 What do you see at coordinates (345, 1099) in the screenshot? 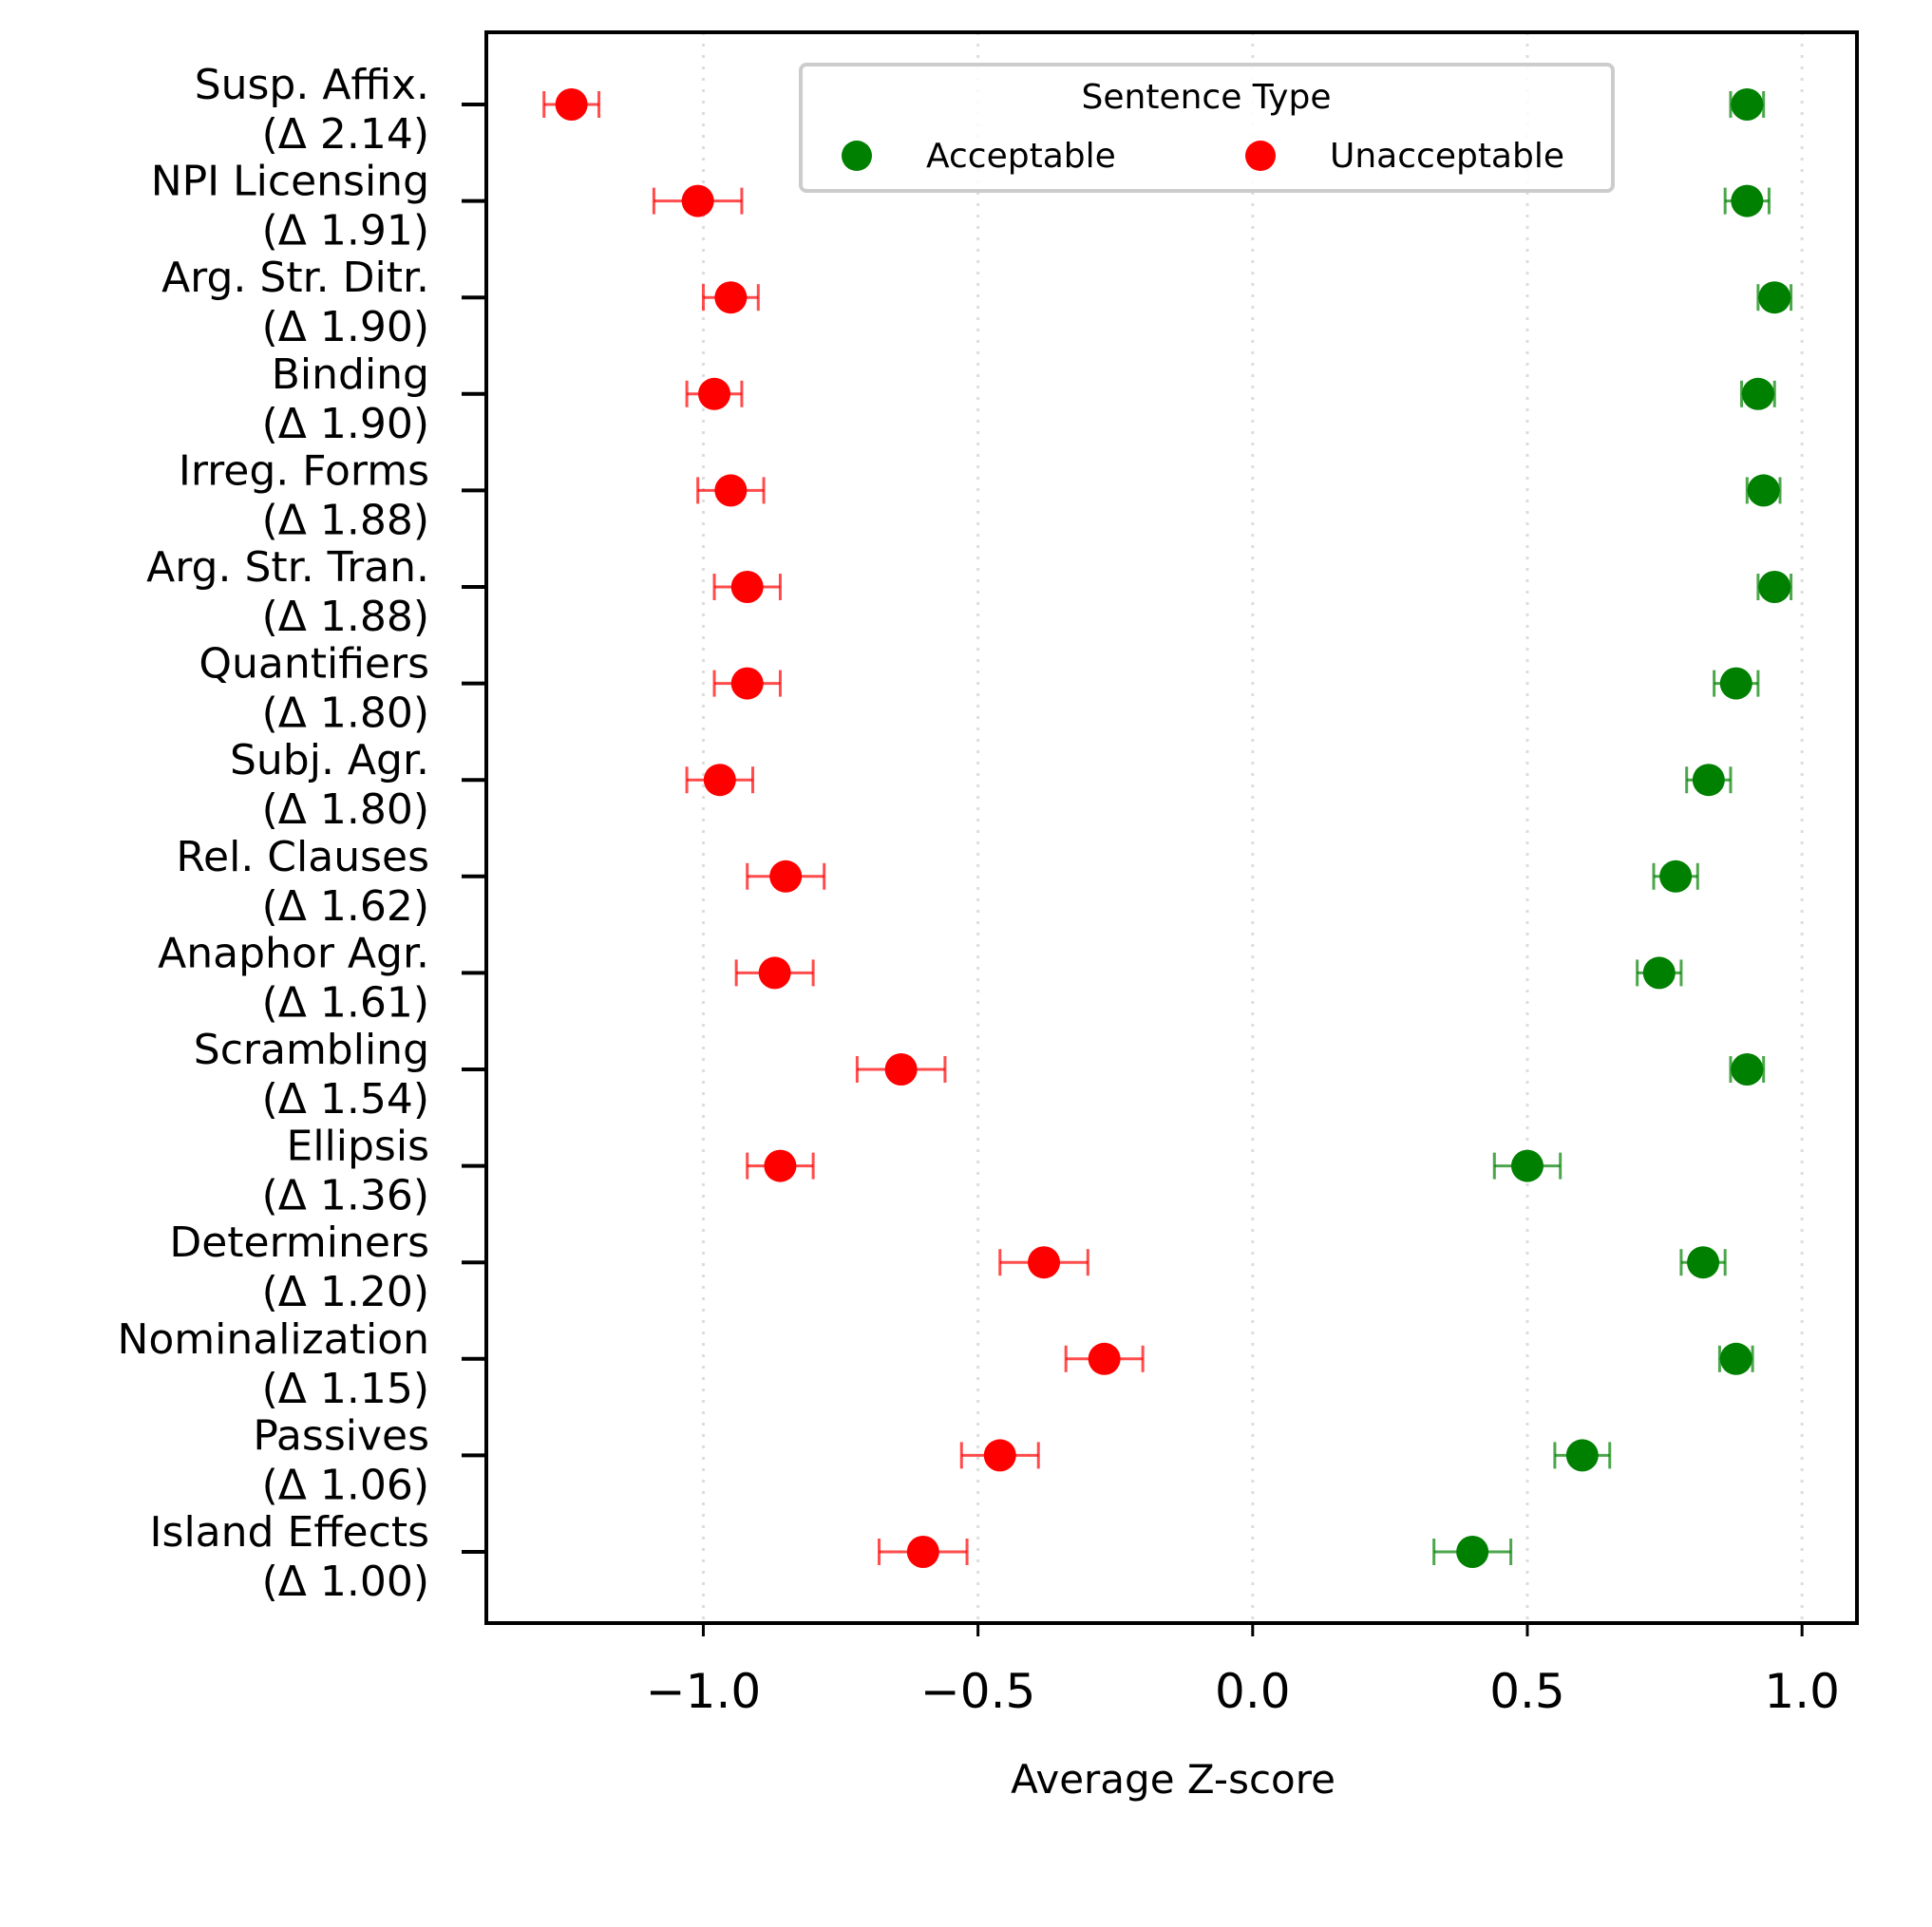
I see `delta-label: (Δ 1.54)` at bounding box center [345, 1099].